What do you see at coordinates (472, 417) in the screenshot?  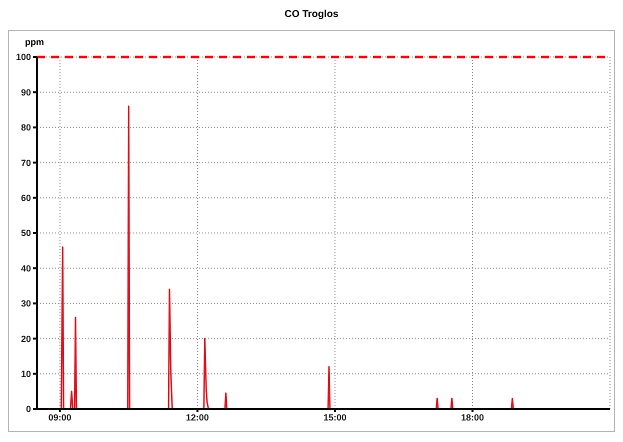 I see `x-tick-label: 18:00` at bounding box center [472, 417].